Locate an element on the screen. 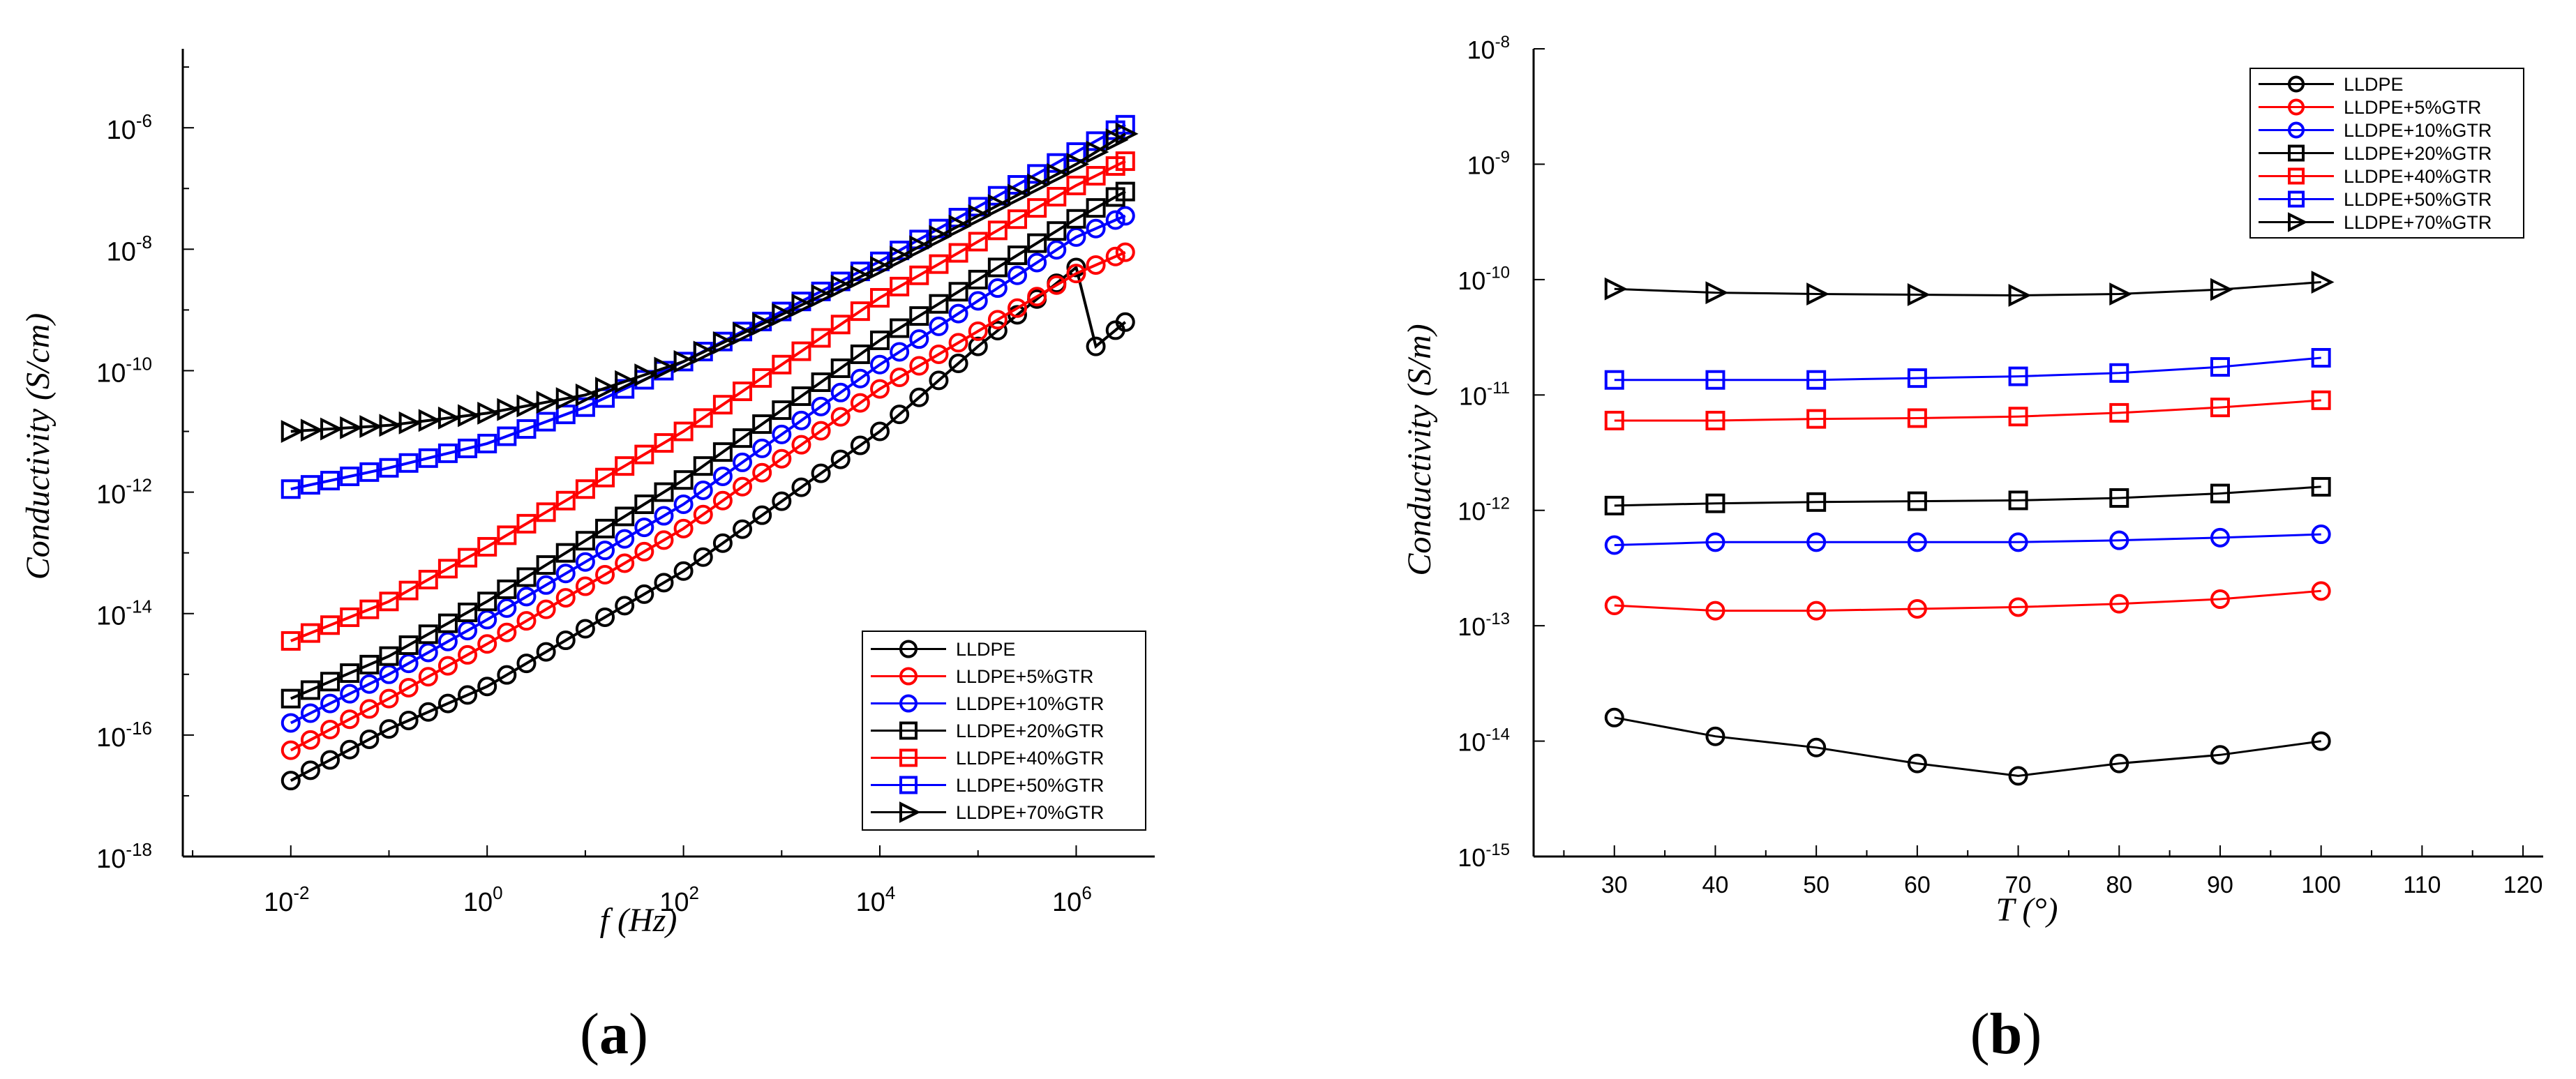  chart-b-y-tick-label-base: 10 is located at coordinates (1481, 165).